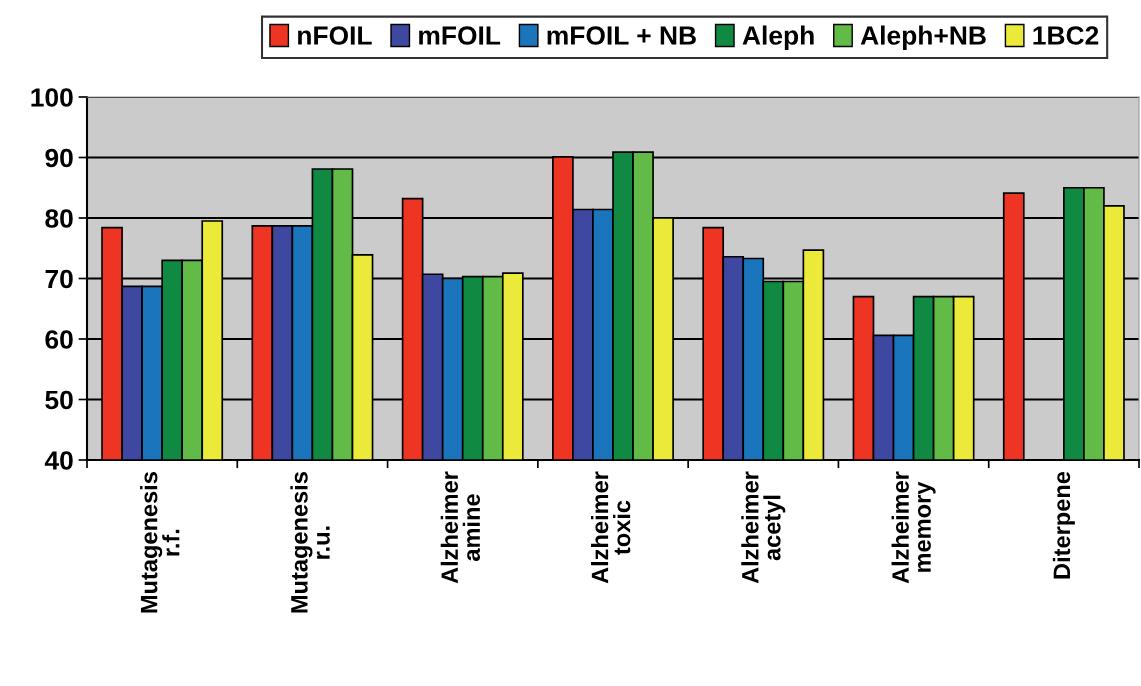 Image resolution: width=1141 pixels, height=686 pixels. I want to click on y-tick-label: 60, so click(59, 339).